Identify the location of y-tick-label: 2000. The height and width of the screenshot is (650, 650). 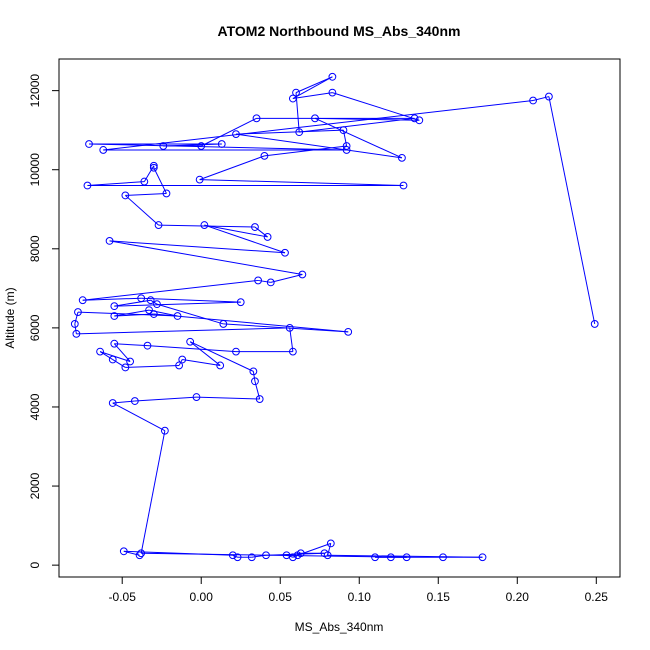
(35, 485).